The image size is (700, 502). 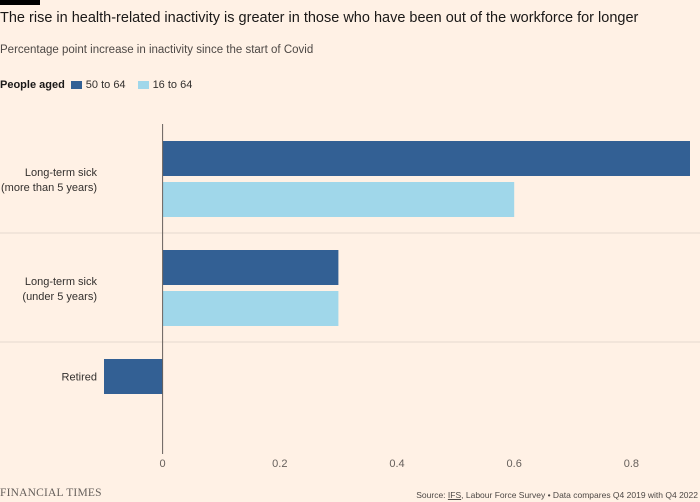 I want to click on brand-logo: FINANCIAL TIMES, so click(x=51, y=493).